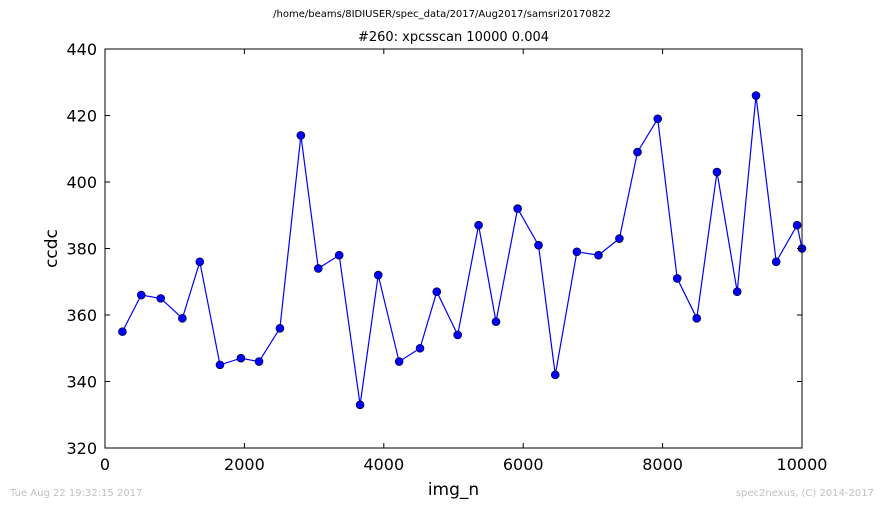 The height and width of the screenshot is (509, 884). Describe the element at coordinates (81, 116) in the screenshot. I see `y-tick-label: 420` at that location.